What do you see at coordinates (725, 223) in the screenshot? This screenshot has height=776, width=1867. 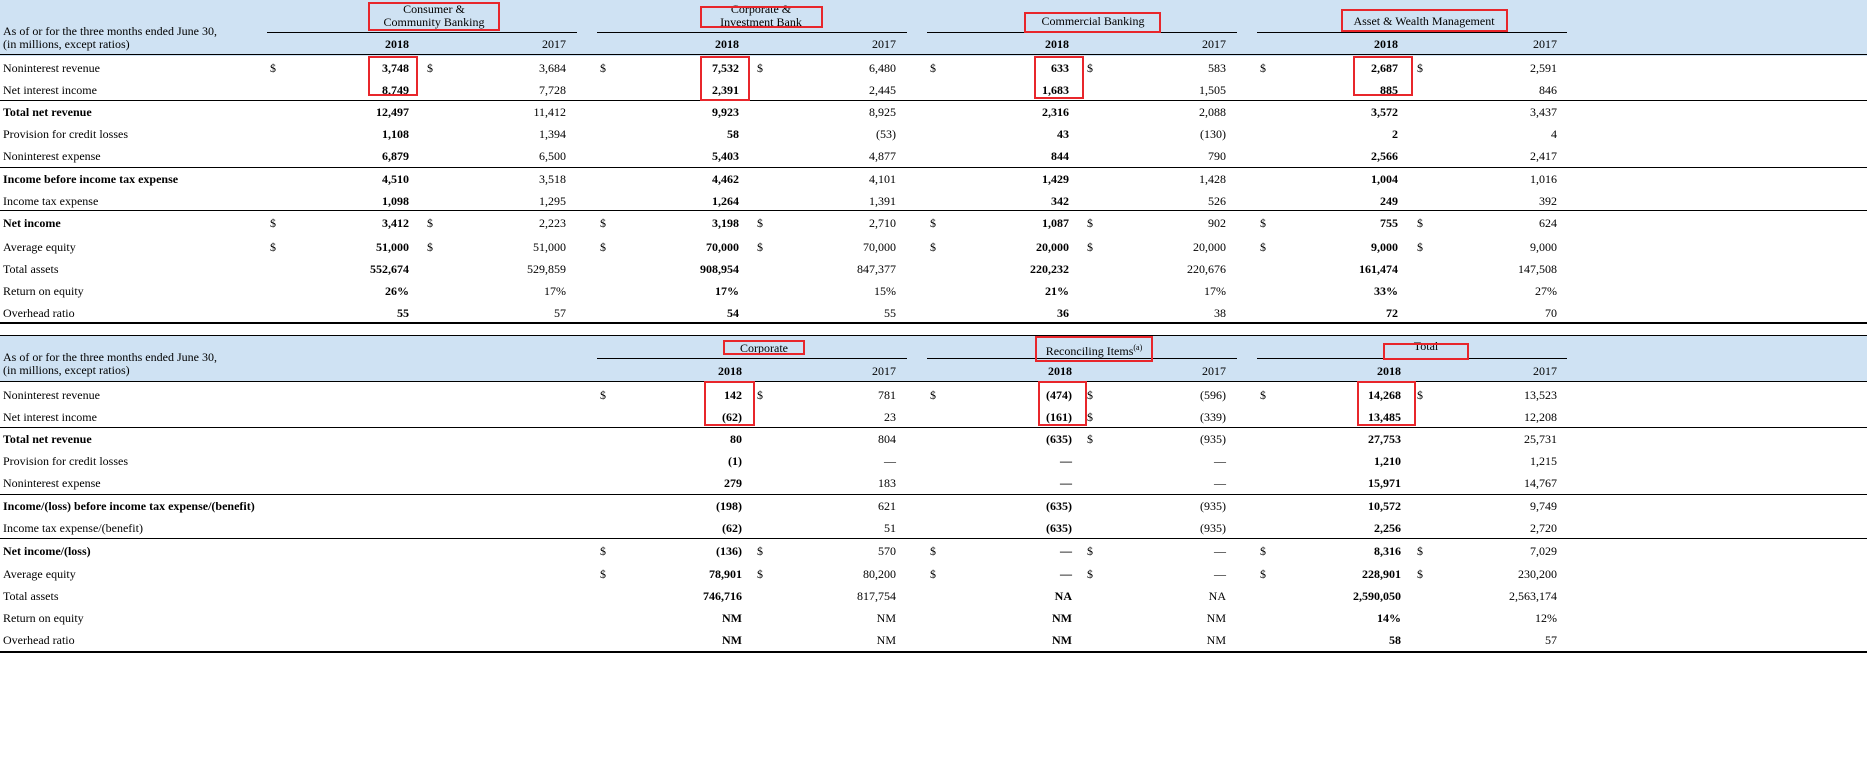 I see `value-current: 3,198` at bounding box center [725, 223].